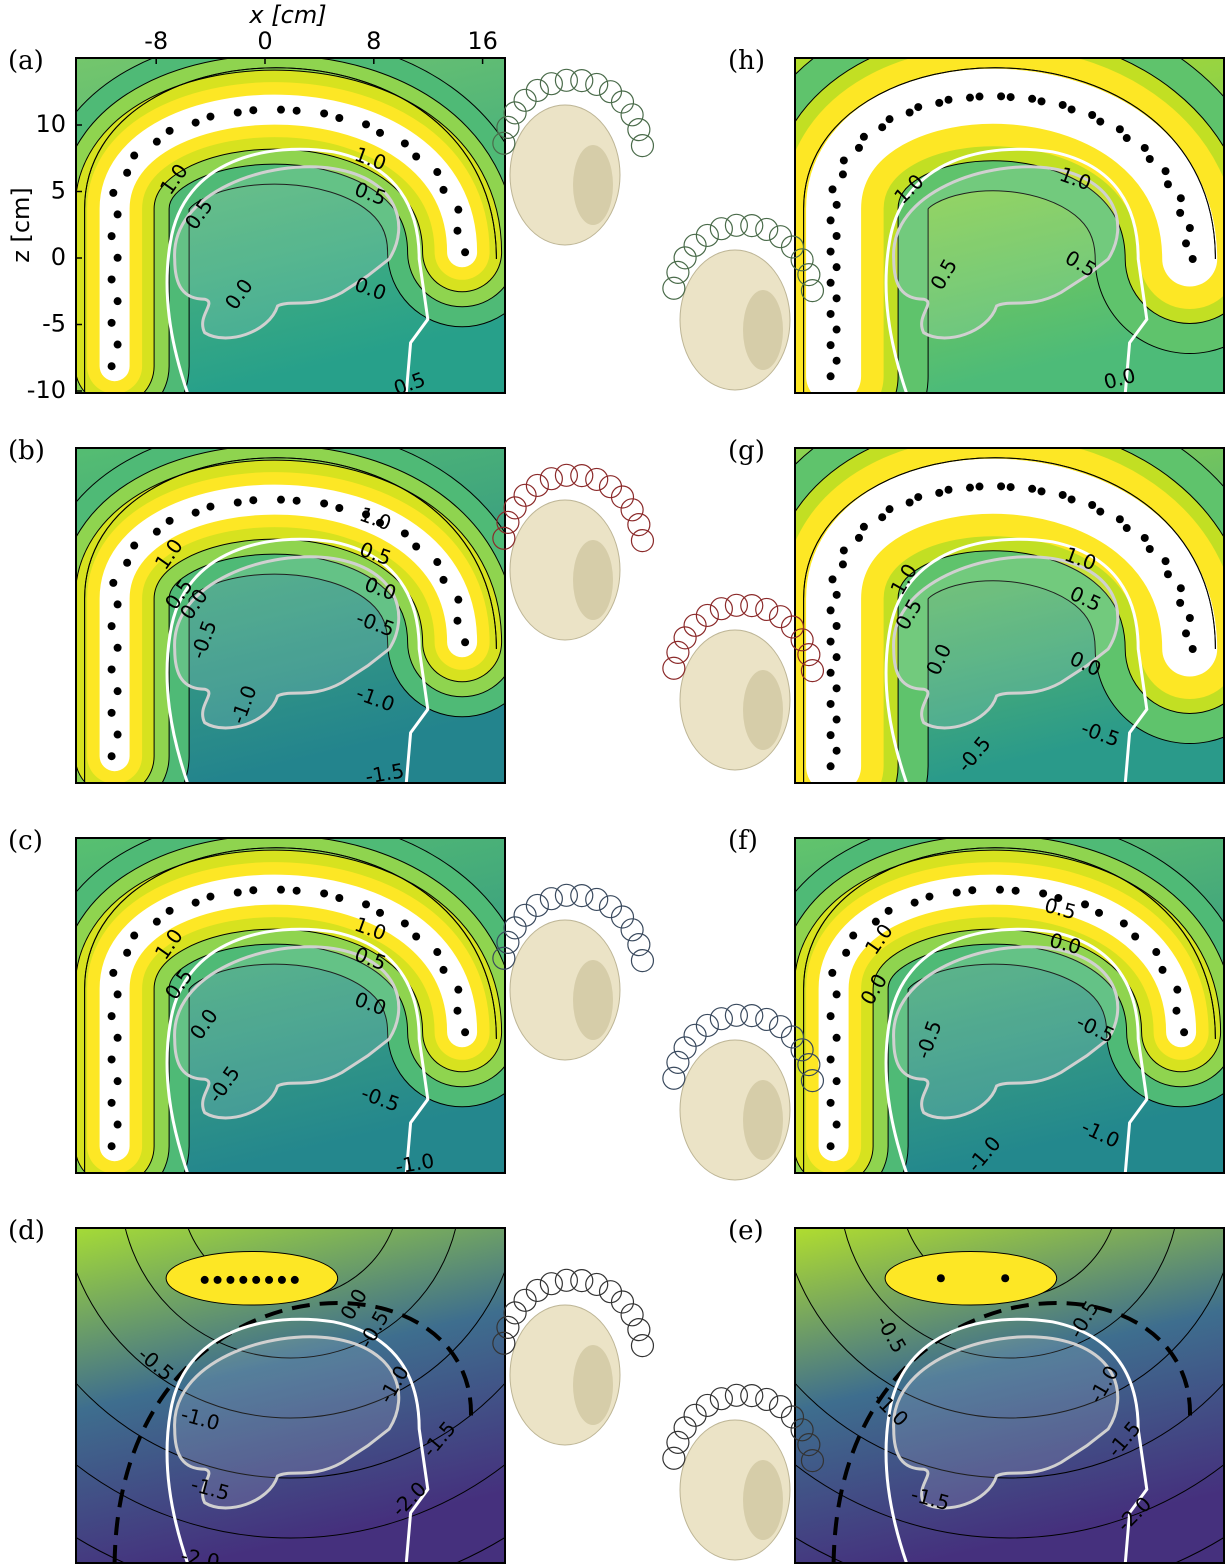 The height and width of the screenshot is (1568, 1228). What do you see at coordinates (292, 1431) in the screenshot?
I see `array-outline` at bounding box center [292, 1431].